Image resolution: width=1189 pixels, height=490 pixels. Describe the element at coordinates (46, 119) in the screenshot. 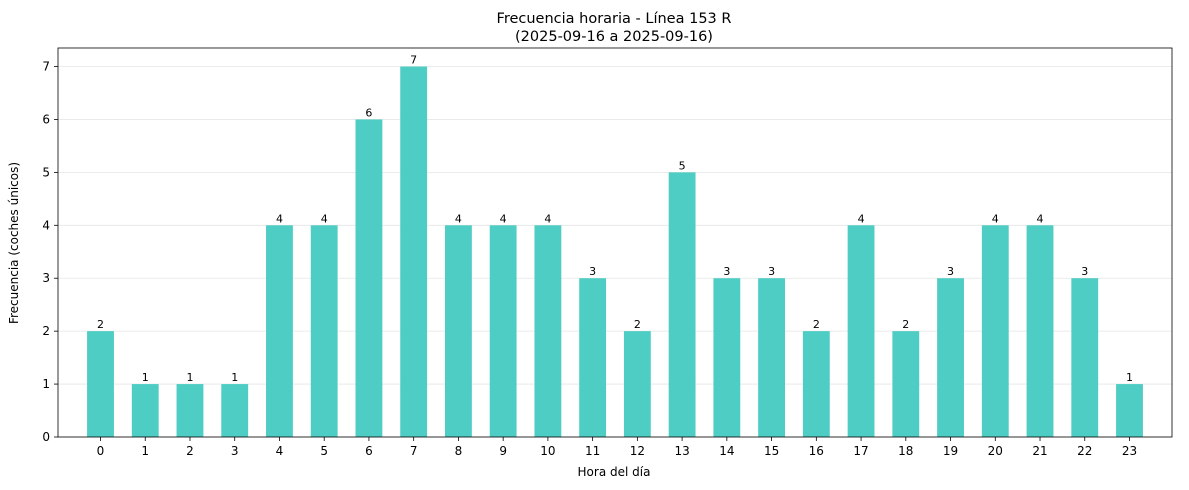

I see `y-tick-label: 6` at that location.